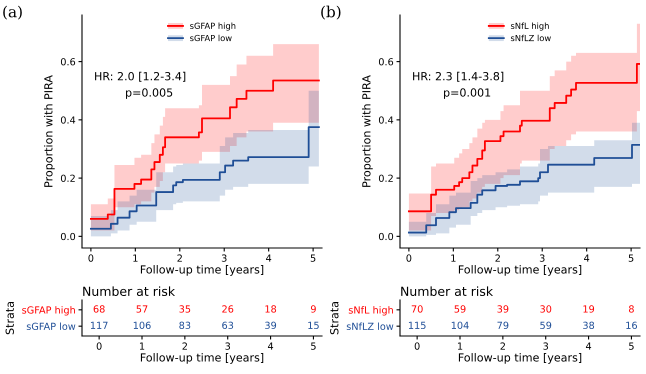 This screenshot has height=374, width=646. What do you see at coordinates (184, 309) in the screenshot?
I see `data-label: 35` at bounding box center [184, 309].